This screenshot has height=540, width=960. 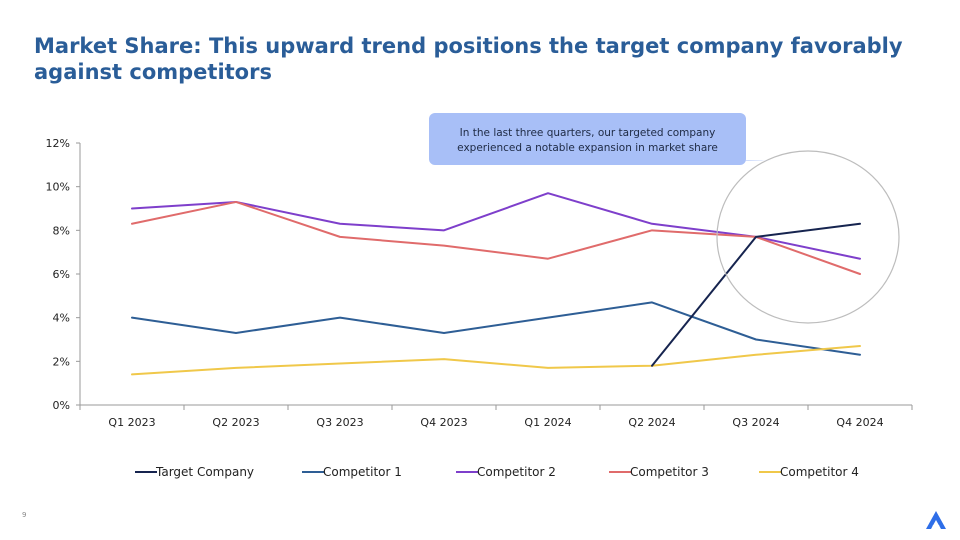 What do you see at coordinates (61, 361) in the screenshot?
I see `y-tick-label: 2%` at bounding box center [61, 361].